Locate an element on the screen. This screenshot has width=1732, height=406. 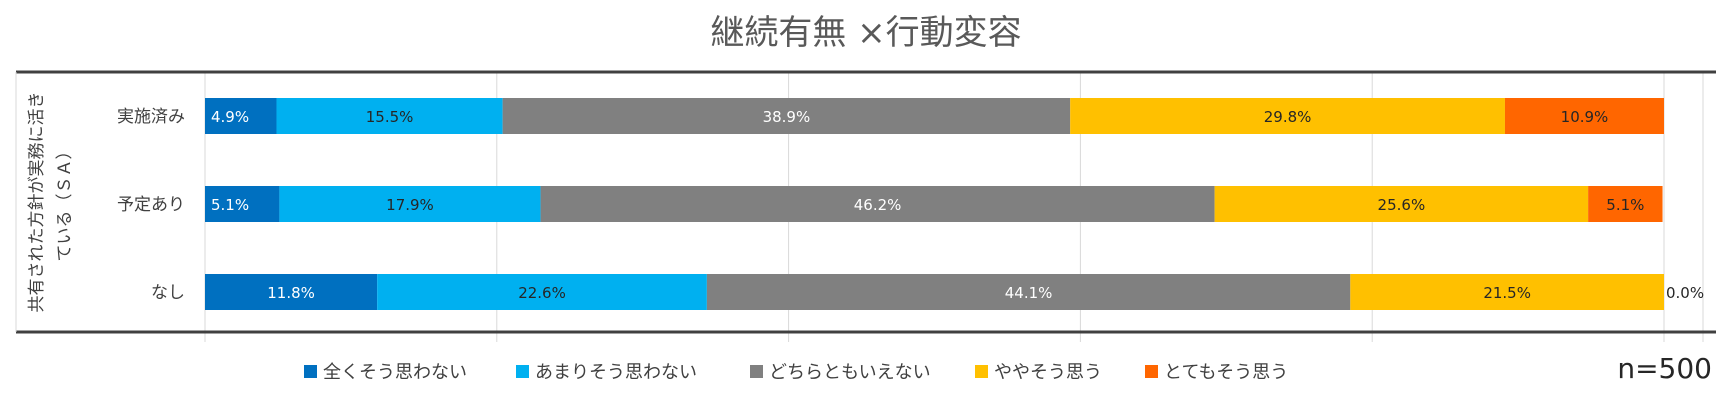
legend-entry: どちらともいえない is located at coordinates (850, 372).